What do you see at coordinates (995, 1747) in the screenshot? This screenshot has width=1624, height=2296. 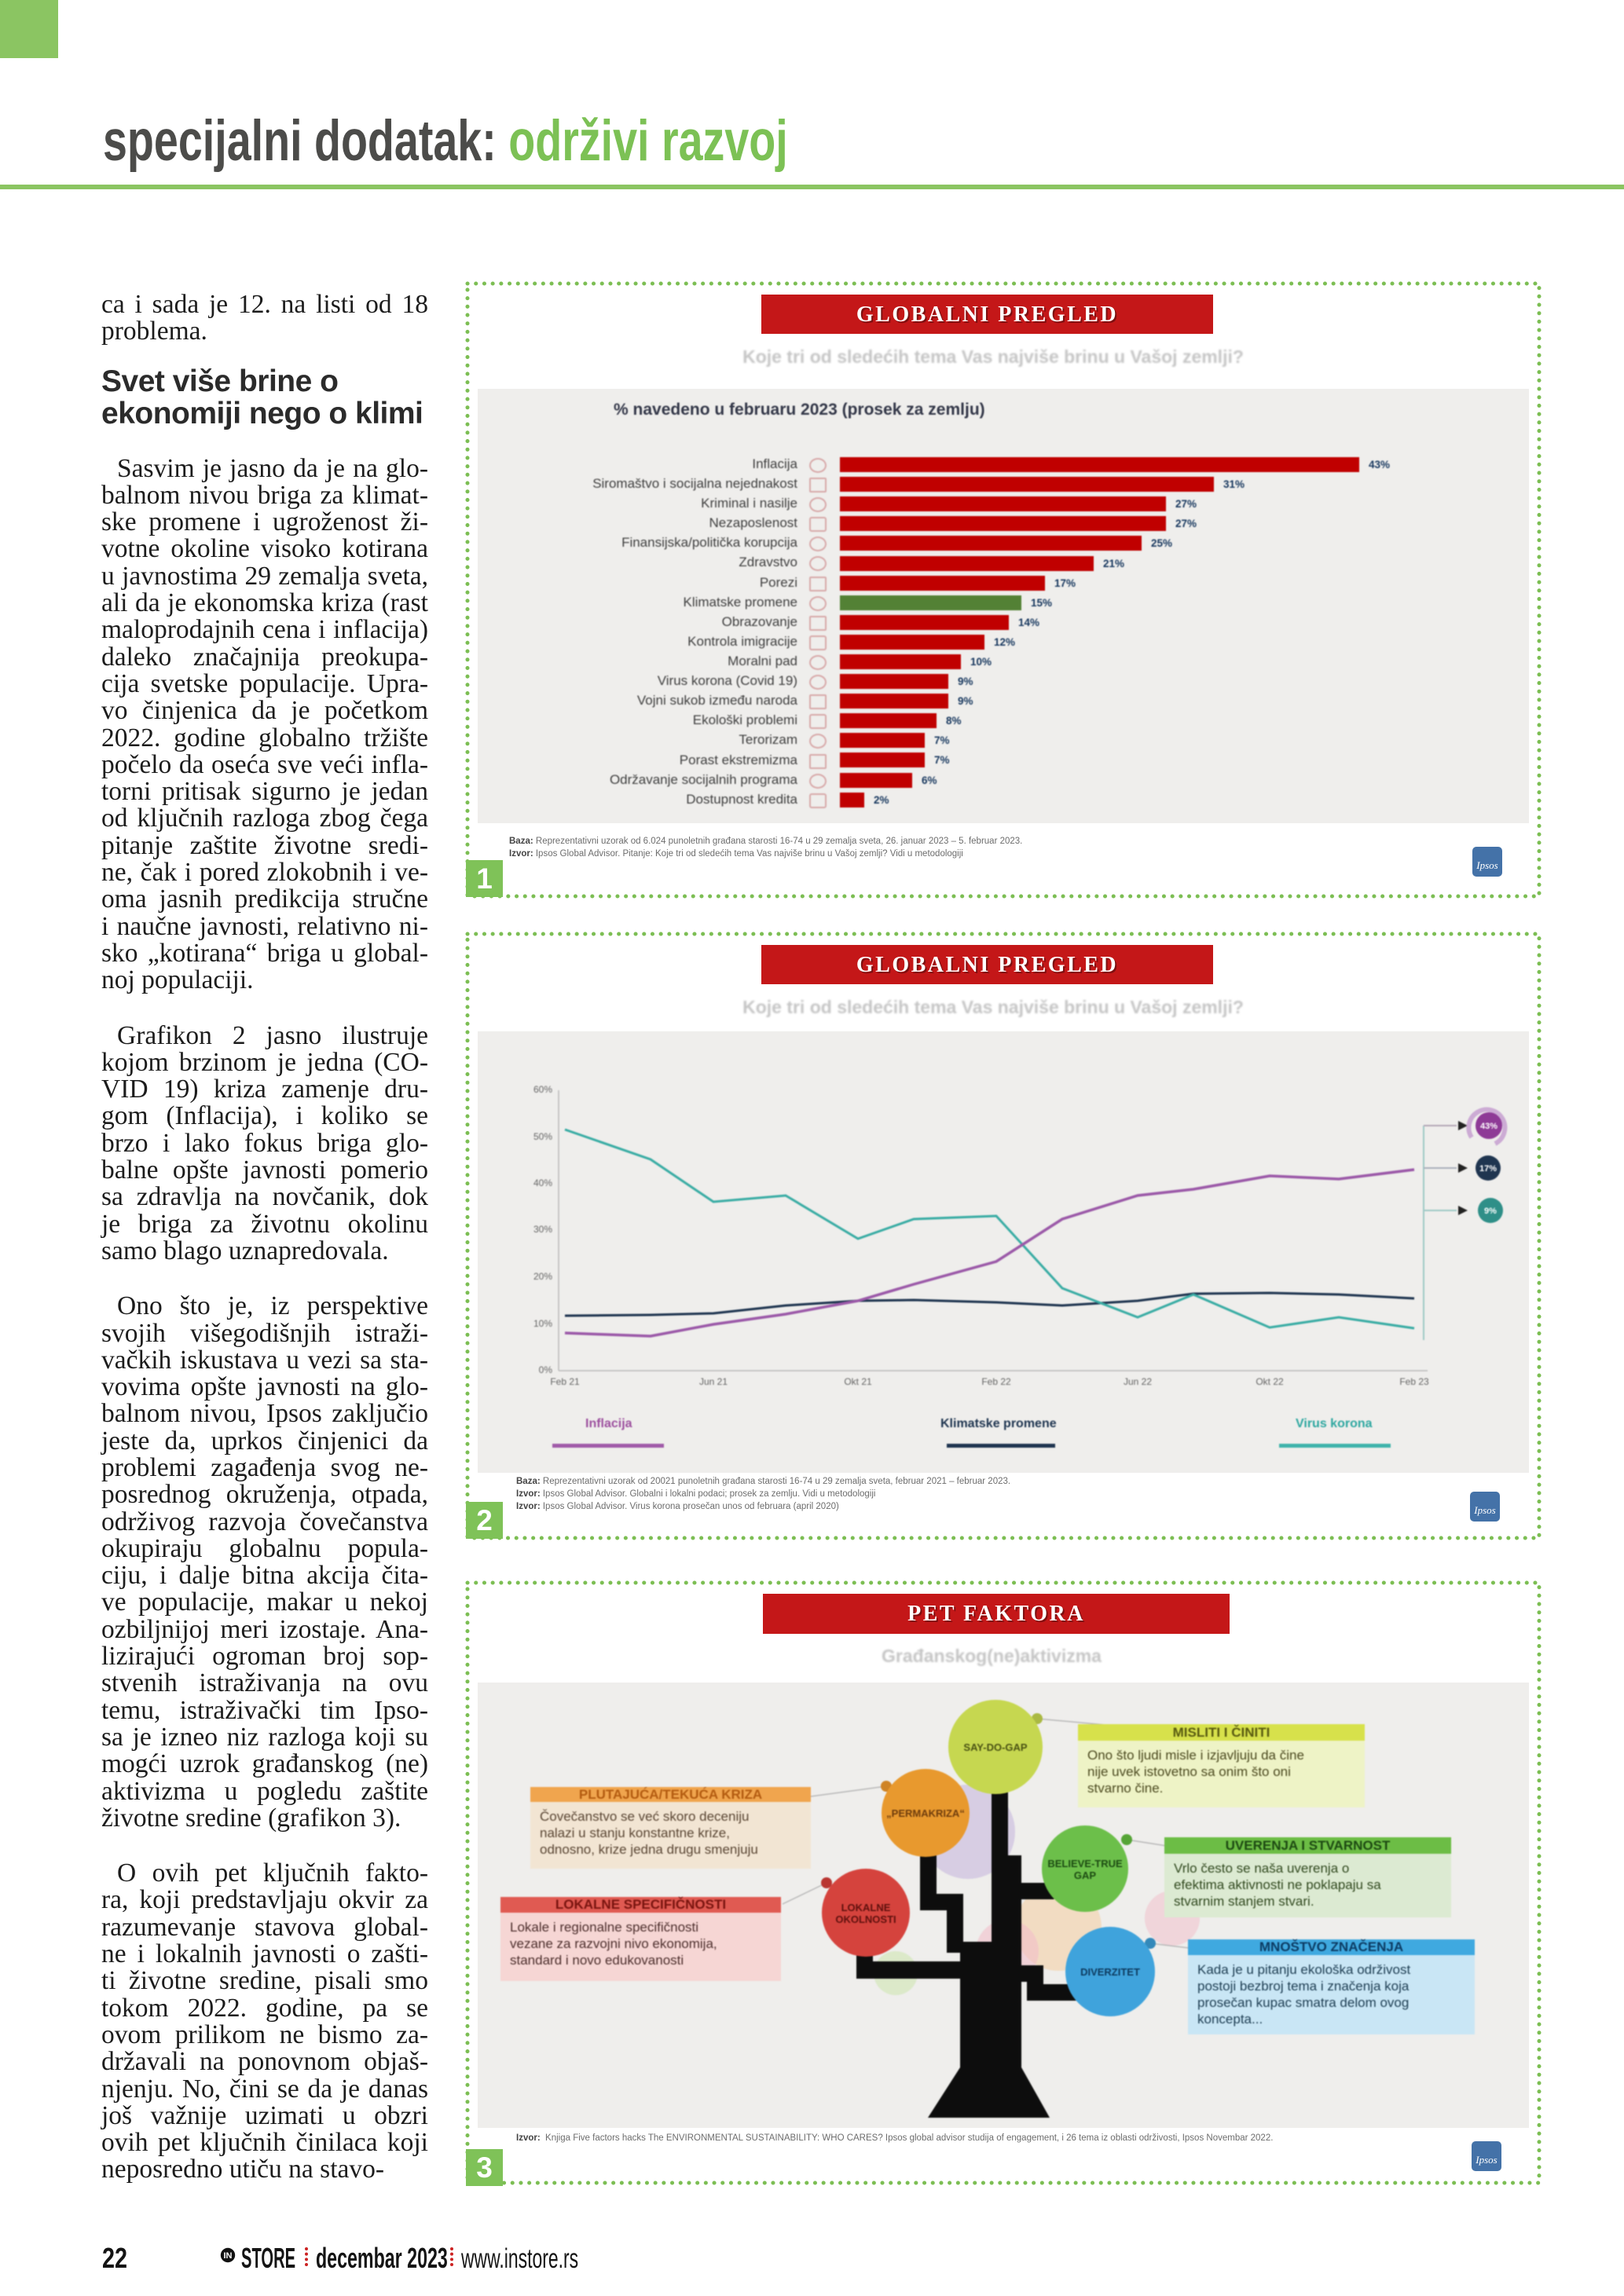 I see `svg-text: SAY-DO-GAP` at bounding box center [995, 1747].